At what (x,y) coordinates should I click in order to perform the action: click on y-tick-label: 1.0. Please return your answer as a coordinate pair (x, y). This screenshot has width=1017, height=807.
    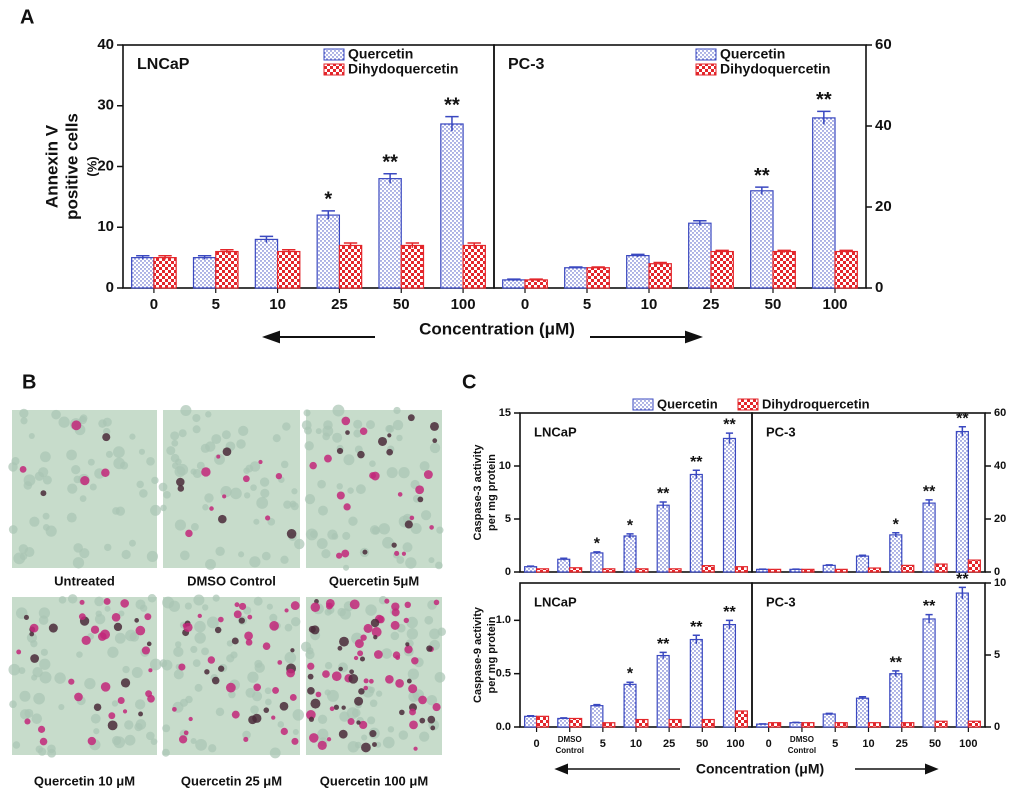
    Looking at the image, I should click on (503, 620).